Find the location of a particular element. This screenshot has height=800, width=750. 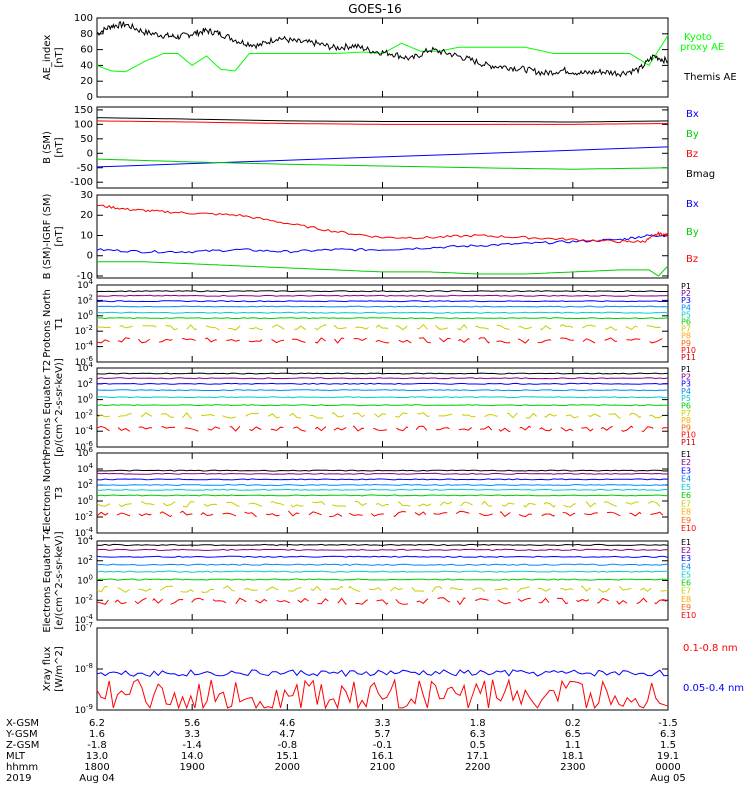

x-tick-label: 1.1 is located at coordinates (573, 745).